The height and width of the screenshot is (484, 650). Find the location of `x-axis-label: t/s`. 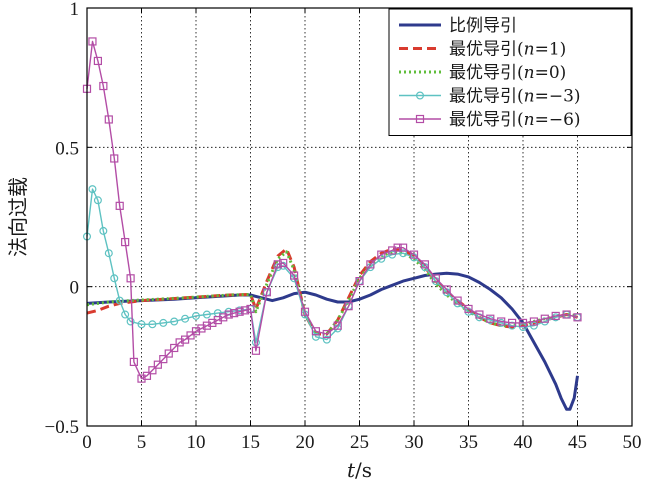

x-axis-label: t/s is located at coordinates (359, 470).